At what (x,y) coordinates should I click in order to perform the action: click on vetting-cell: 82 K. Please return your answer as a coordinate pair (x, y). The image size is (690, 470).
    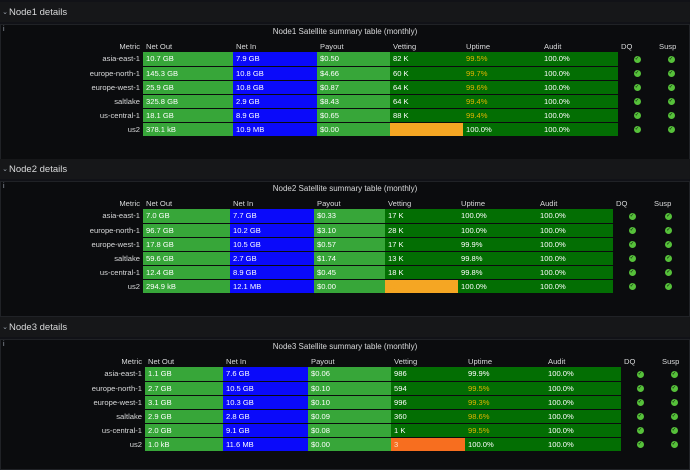
    Looking at the image, I should click on (426, 59).